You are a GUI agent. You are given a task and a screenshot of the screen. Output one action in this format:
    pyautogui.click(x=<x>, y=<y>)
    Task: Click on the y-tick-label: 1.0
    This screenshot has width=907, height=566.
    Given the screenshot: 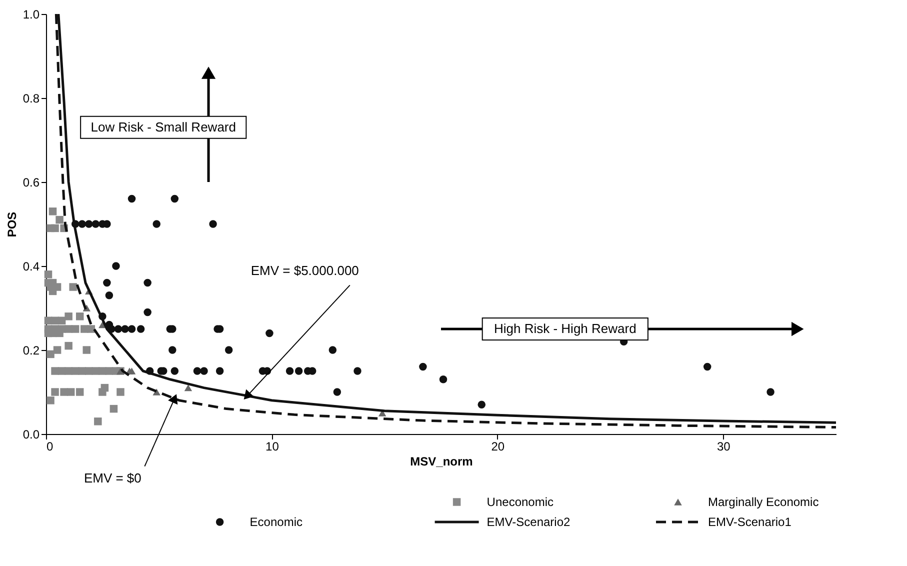 What is the action you would take?
    pyautogui.click(x=31, y=15)
    